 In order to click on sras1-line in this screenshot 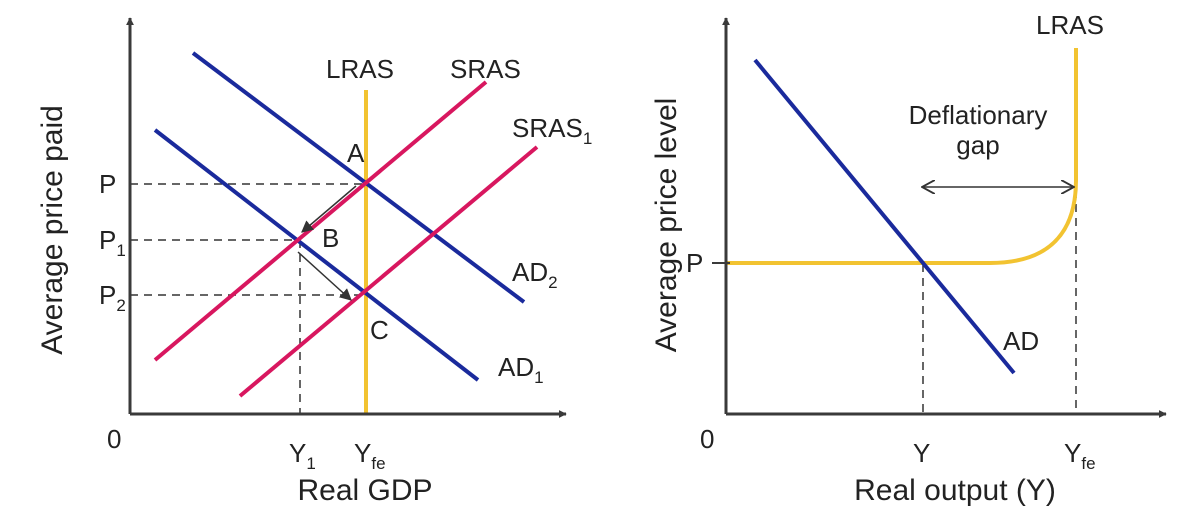, I will do `click(388, 271)`.